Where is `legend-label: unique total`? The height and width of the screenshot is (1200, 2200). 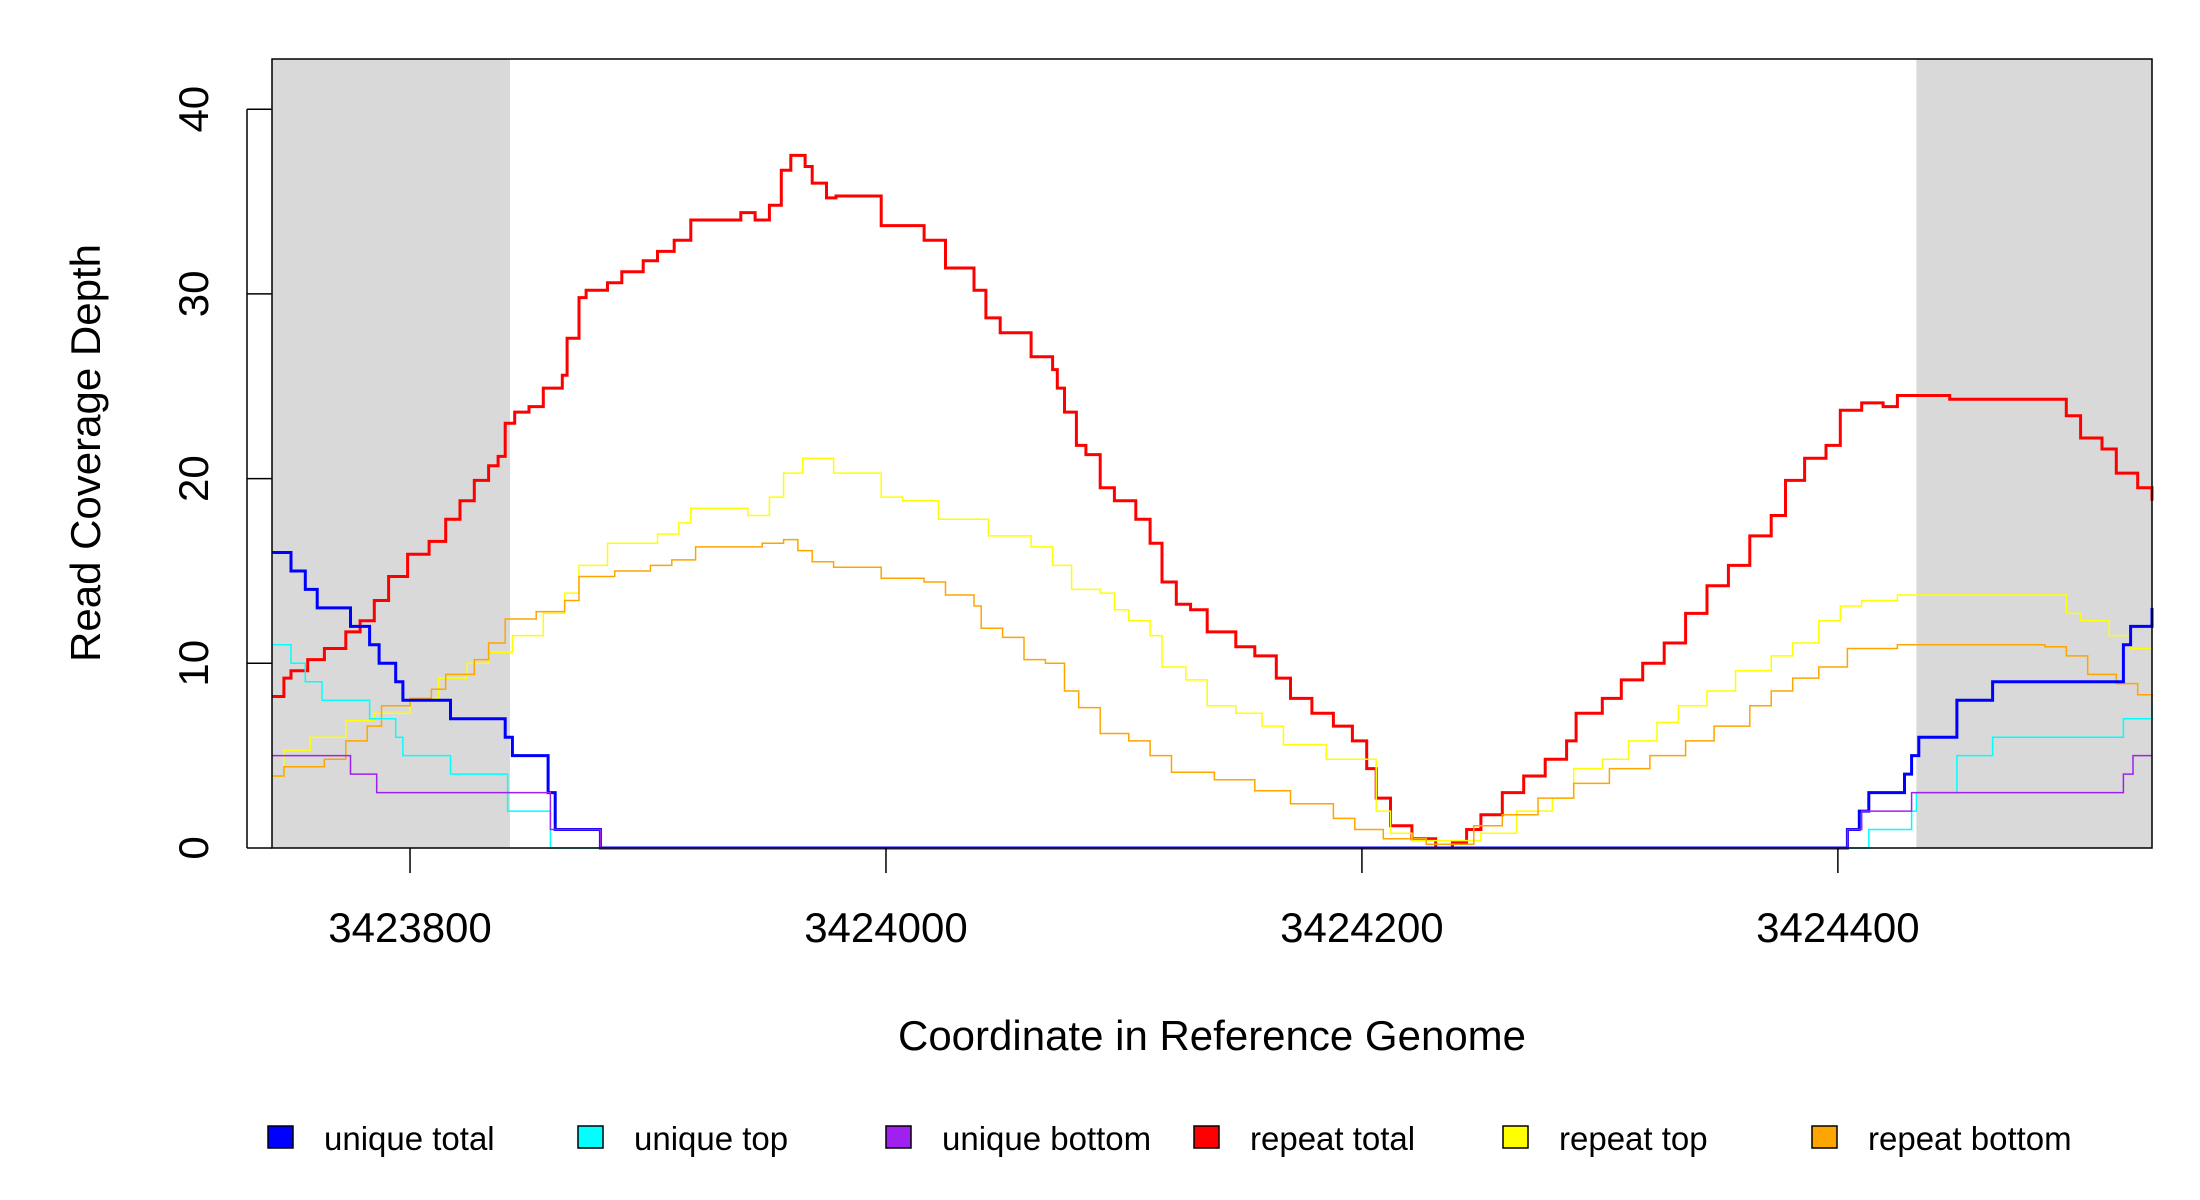
legend-label: unique total is located at coordinates (409, 1138).